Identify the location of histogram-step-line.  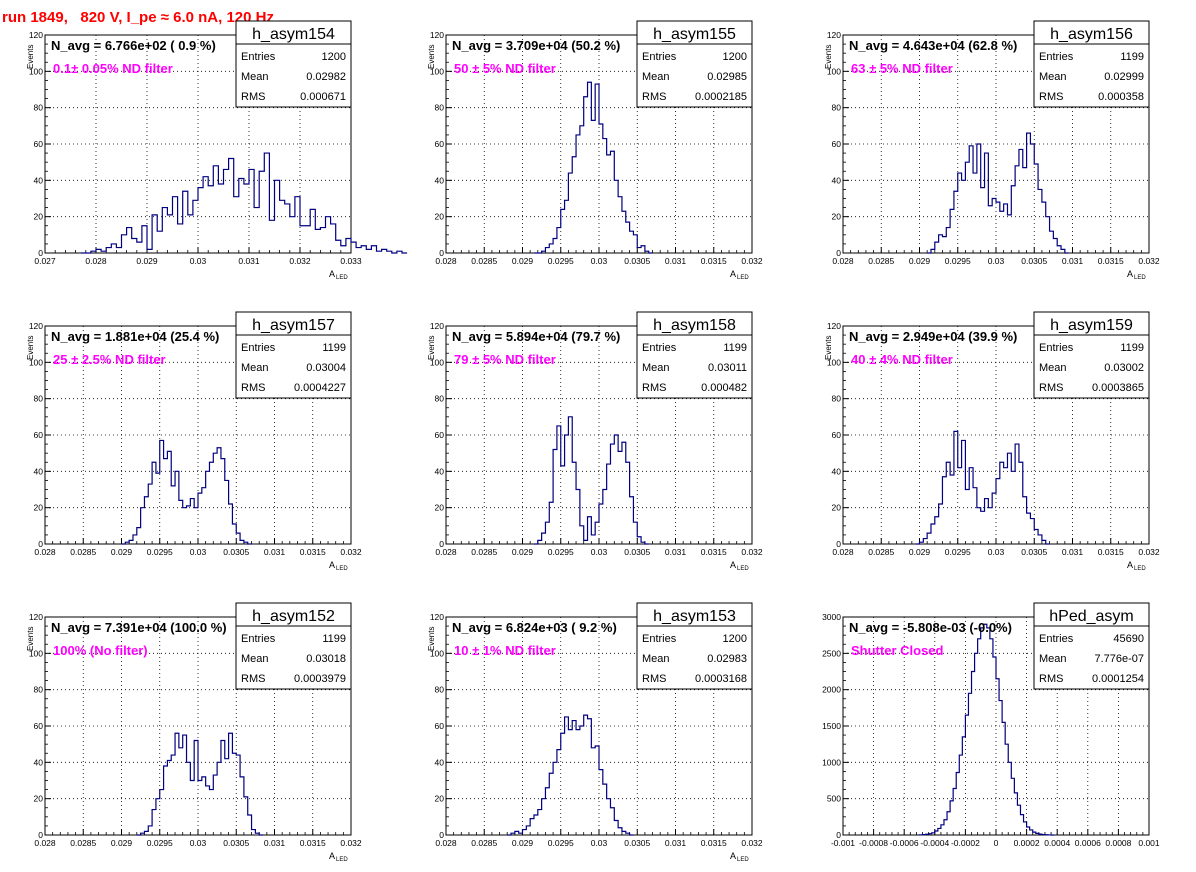
(593, 167).